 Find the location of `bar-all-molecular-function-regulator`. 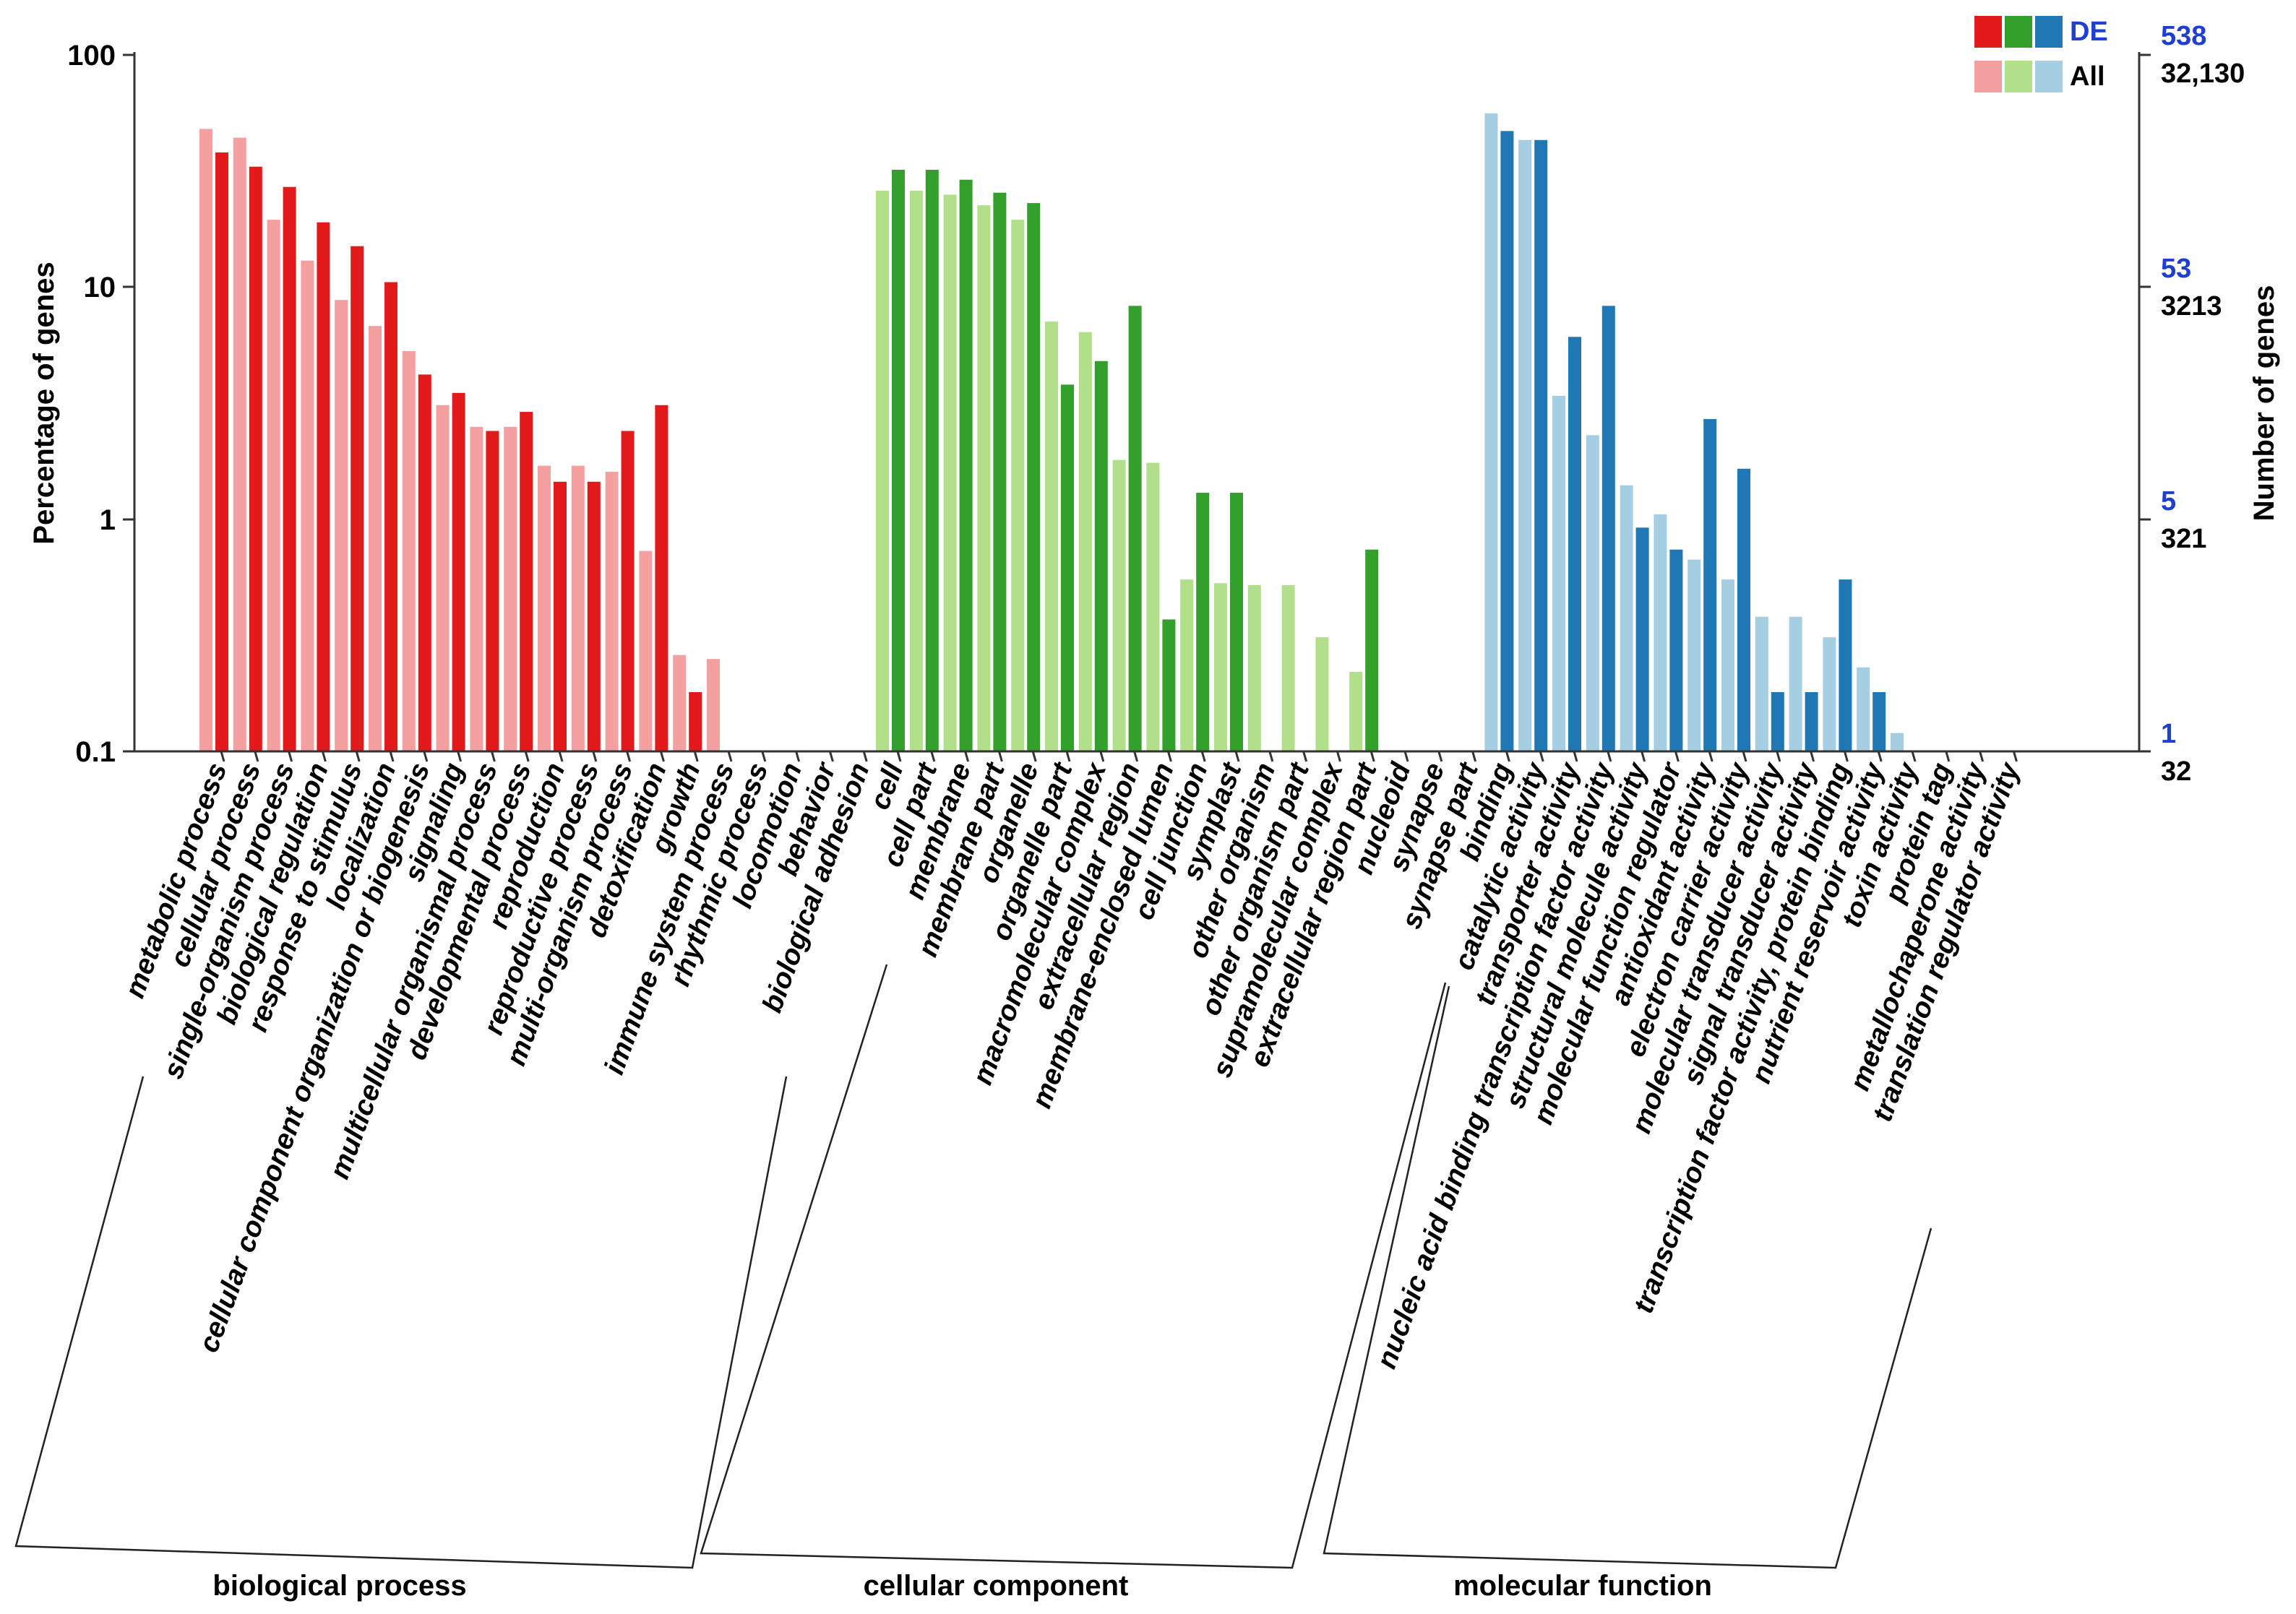

bar-all-molecular-function-regulator is located at coordinates (1660, 633).